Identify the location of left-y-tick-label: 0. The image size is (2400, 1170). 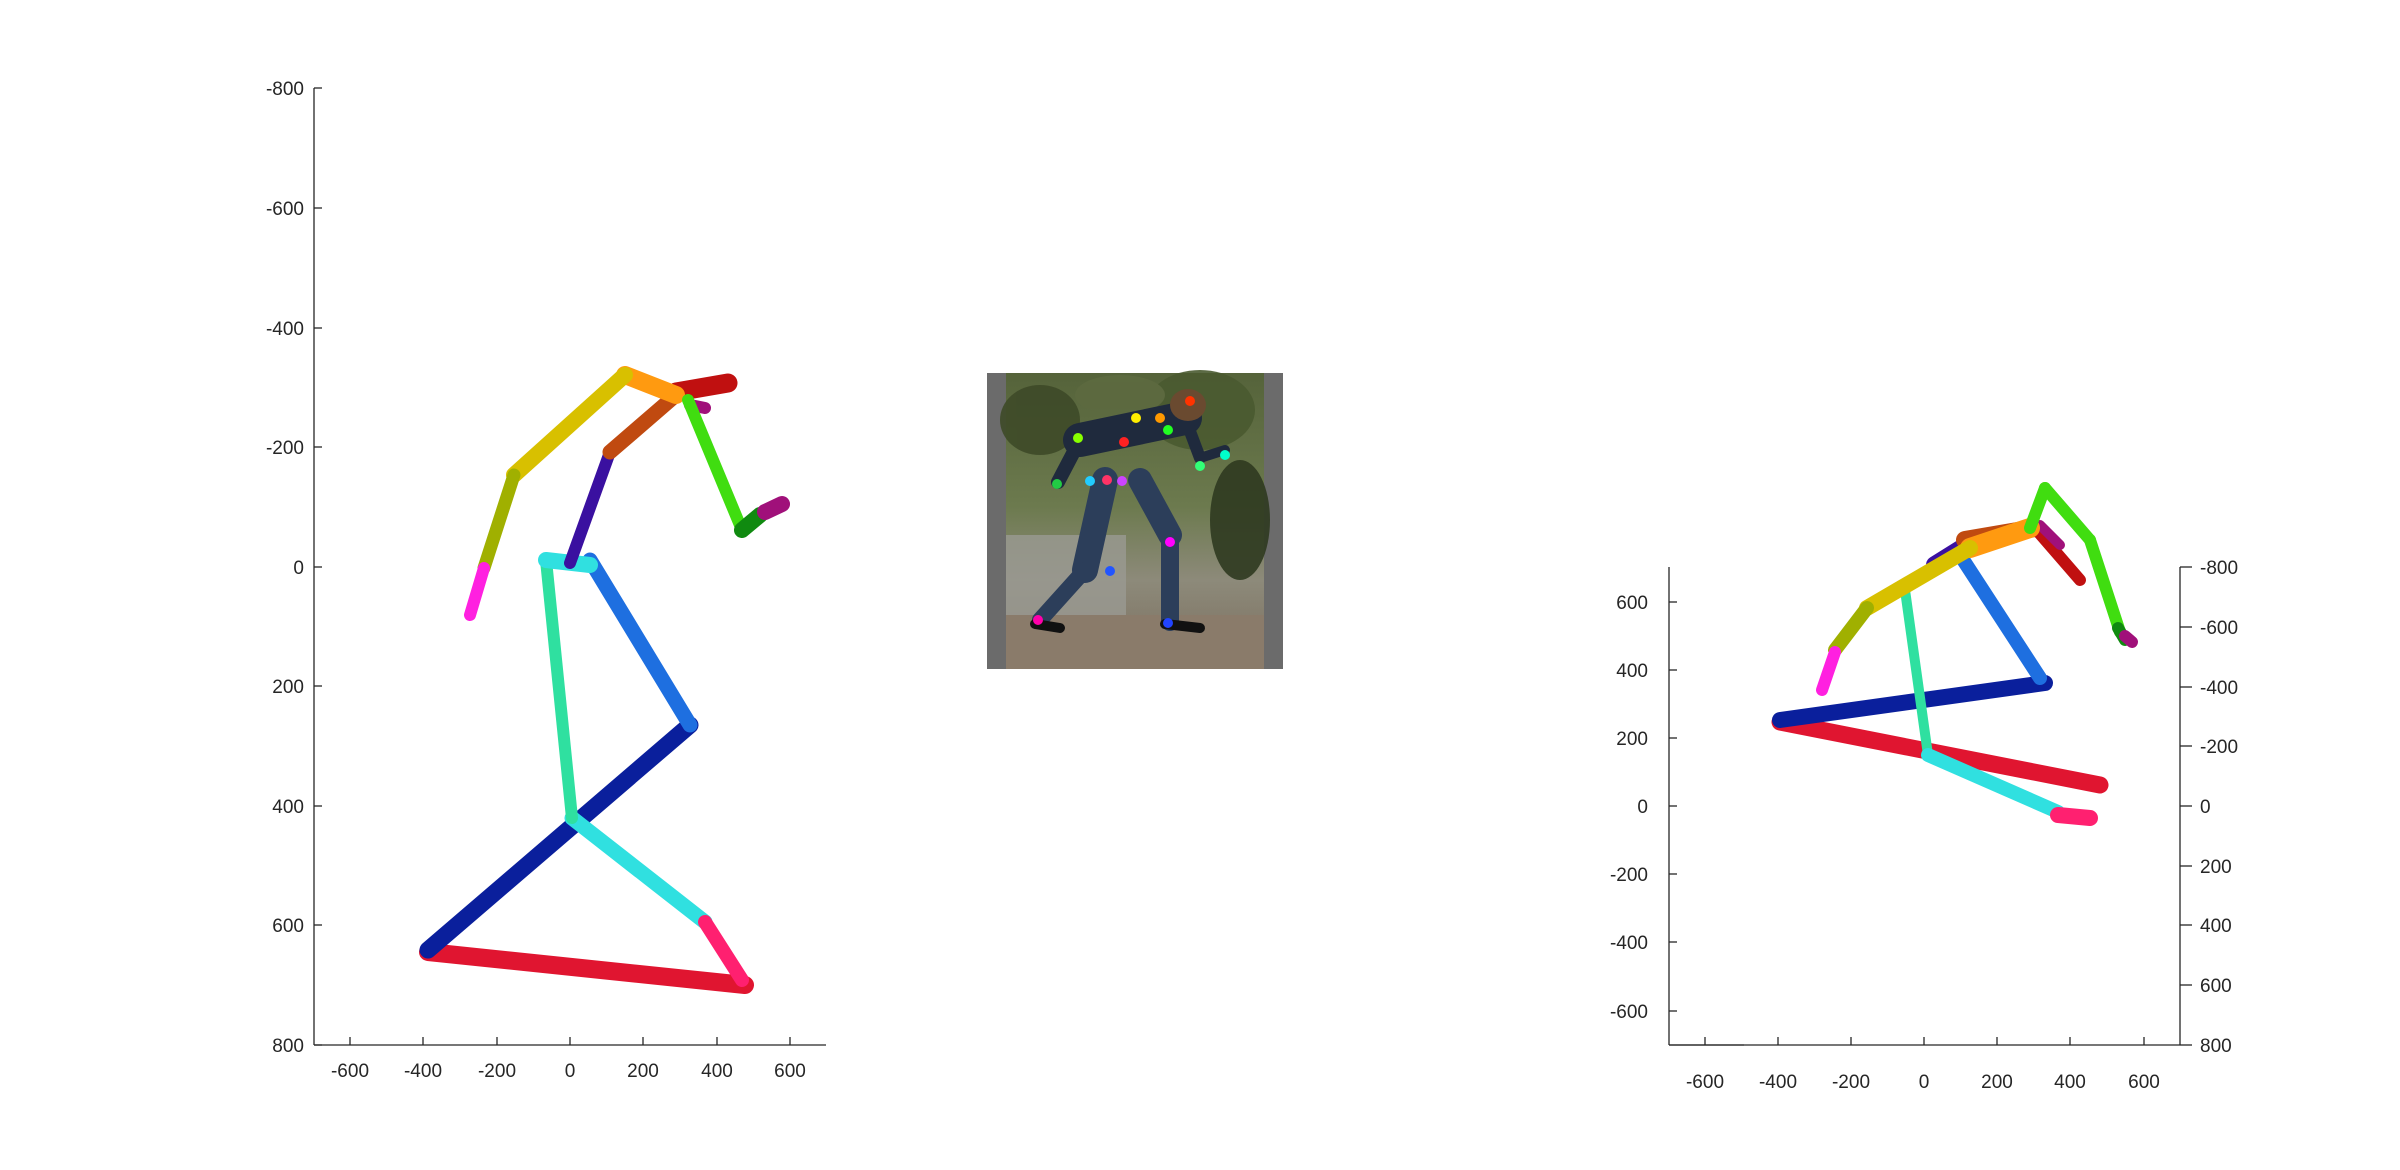
(298, 568).